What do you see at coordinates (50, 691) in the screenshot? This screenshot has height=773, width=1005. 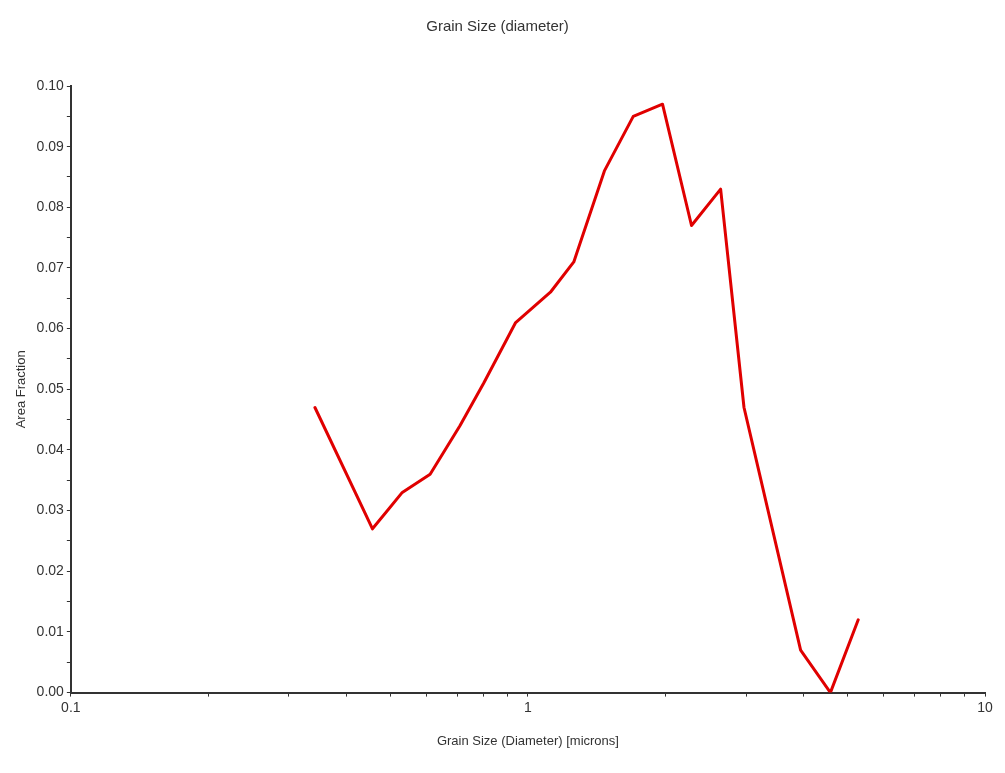 I see `y-tick-label: 0.00` at bounding box center [50, 691].